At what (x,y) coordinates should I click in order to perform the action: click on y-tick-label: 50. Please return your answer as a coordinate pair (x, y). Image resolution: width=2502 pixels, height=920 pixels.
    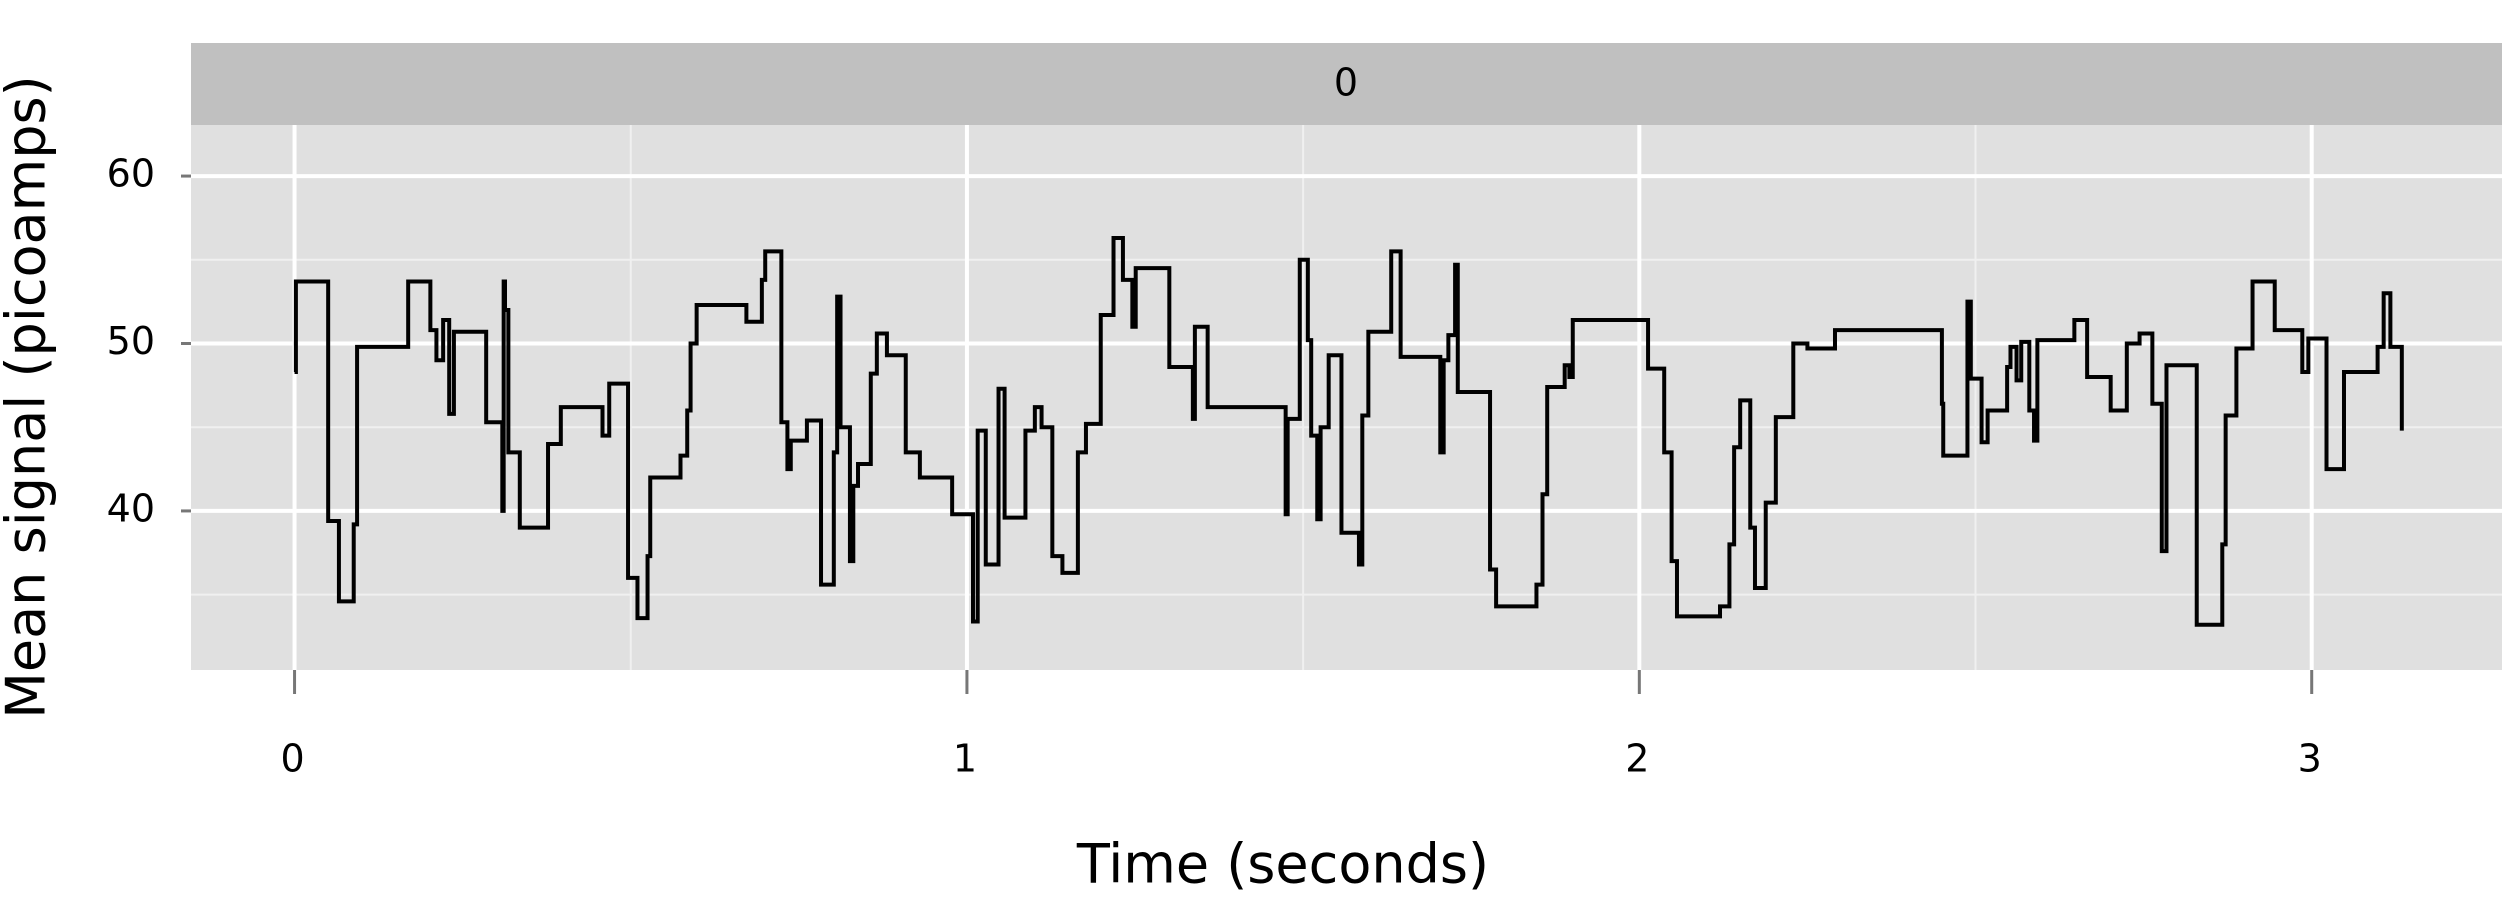
    Looking at the image, I should click on (131, 341).